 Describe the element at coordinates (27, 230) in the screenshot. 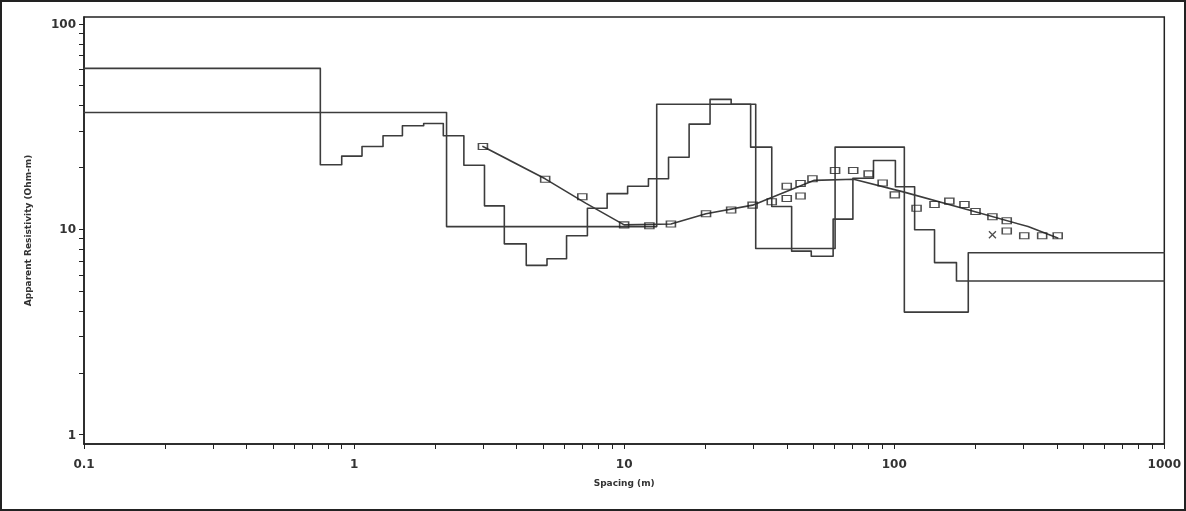

I see `y-axis-title: Apparent Resistivity (Ohm-m)` at that location.